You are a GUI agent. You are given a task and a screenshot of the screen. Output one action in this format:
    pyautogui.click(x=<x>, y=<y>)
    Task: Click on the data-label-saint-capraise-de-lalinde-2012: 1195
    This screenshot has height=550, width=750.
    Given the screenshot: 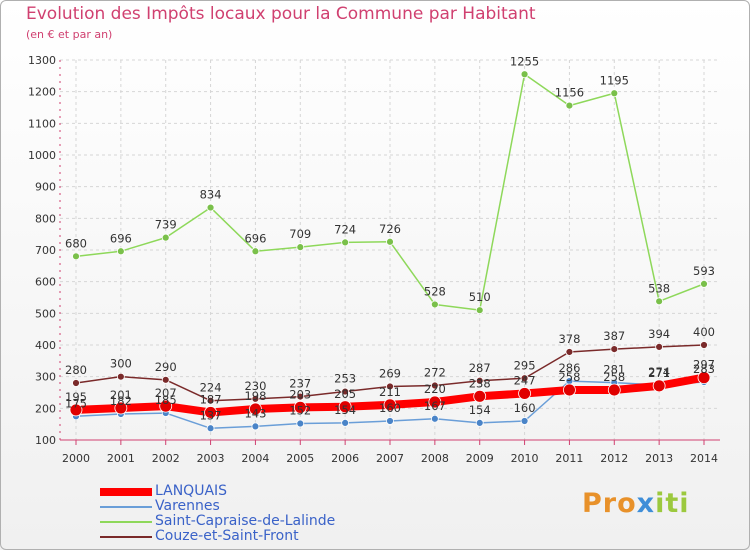 What is the action you would take?
    pyautogui.click(x=614, y=80)
    